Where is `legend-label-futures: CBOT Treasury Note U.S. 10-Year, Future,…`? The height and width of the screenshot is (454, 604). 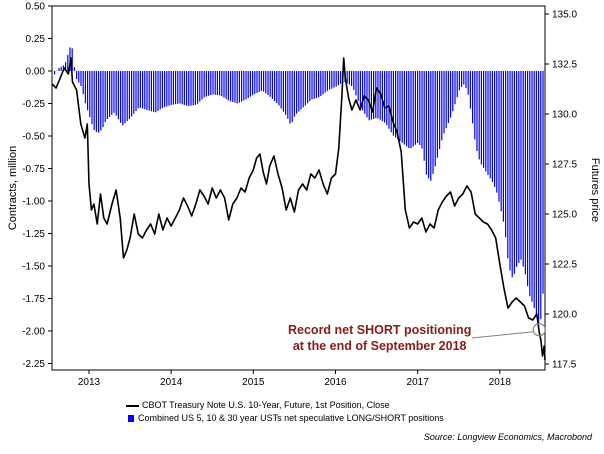 legend-label-futures: CBOT Treasury Note U.S. 10-Year, Future,… is located at coordinates (266, 405).